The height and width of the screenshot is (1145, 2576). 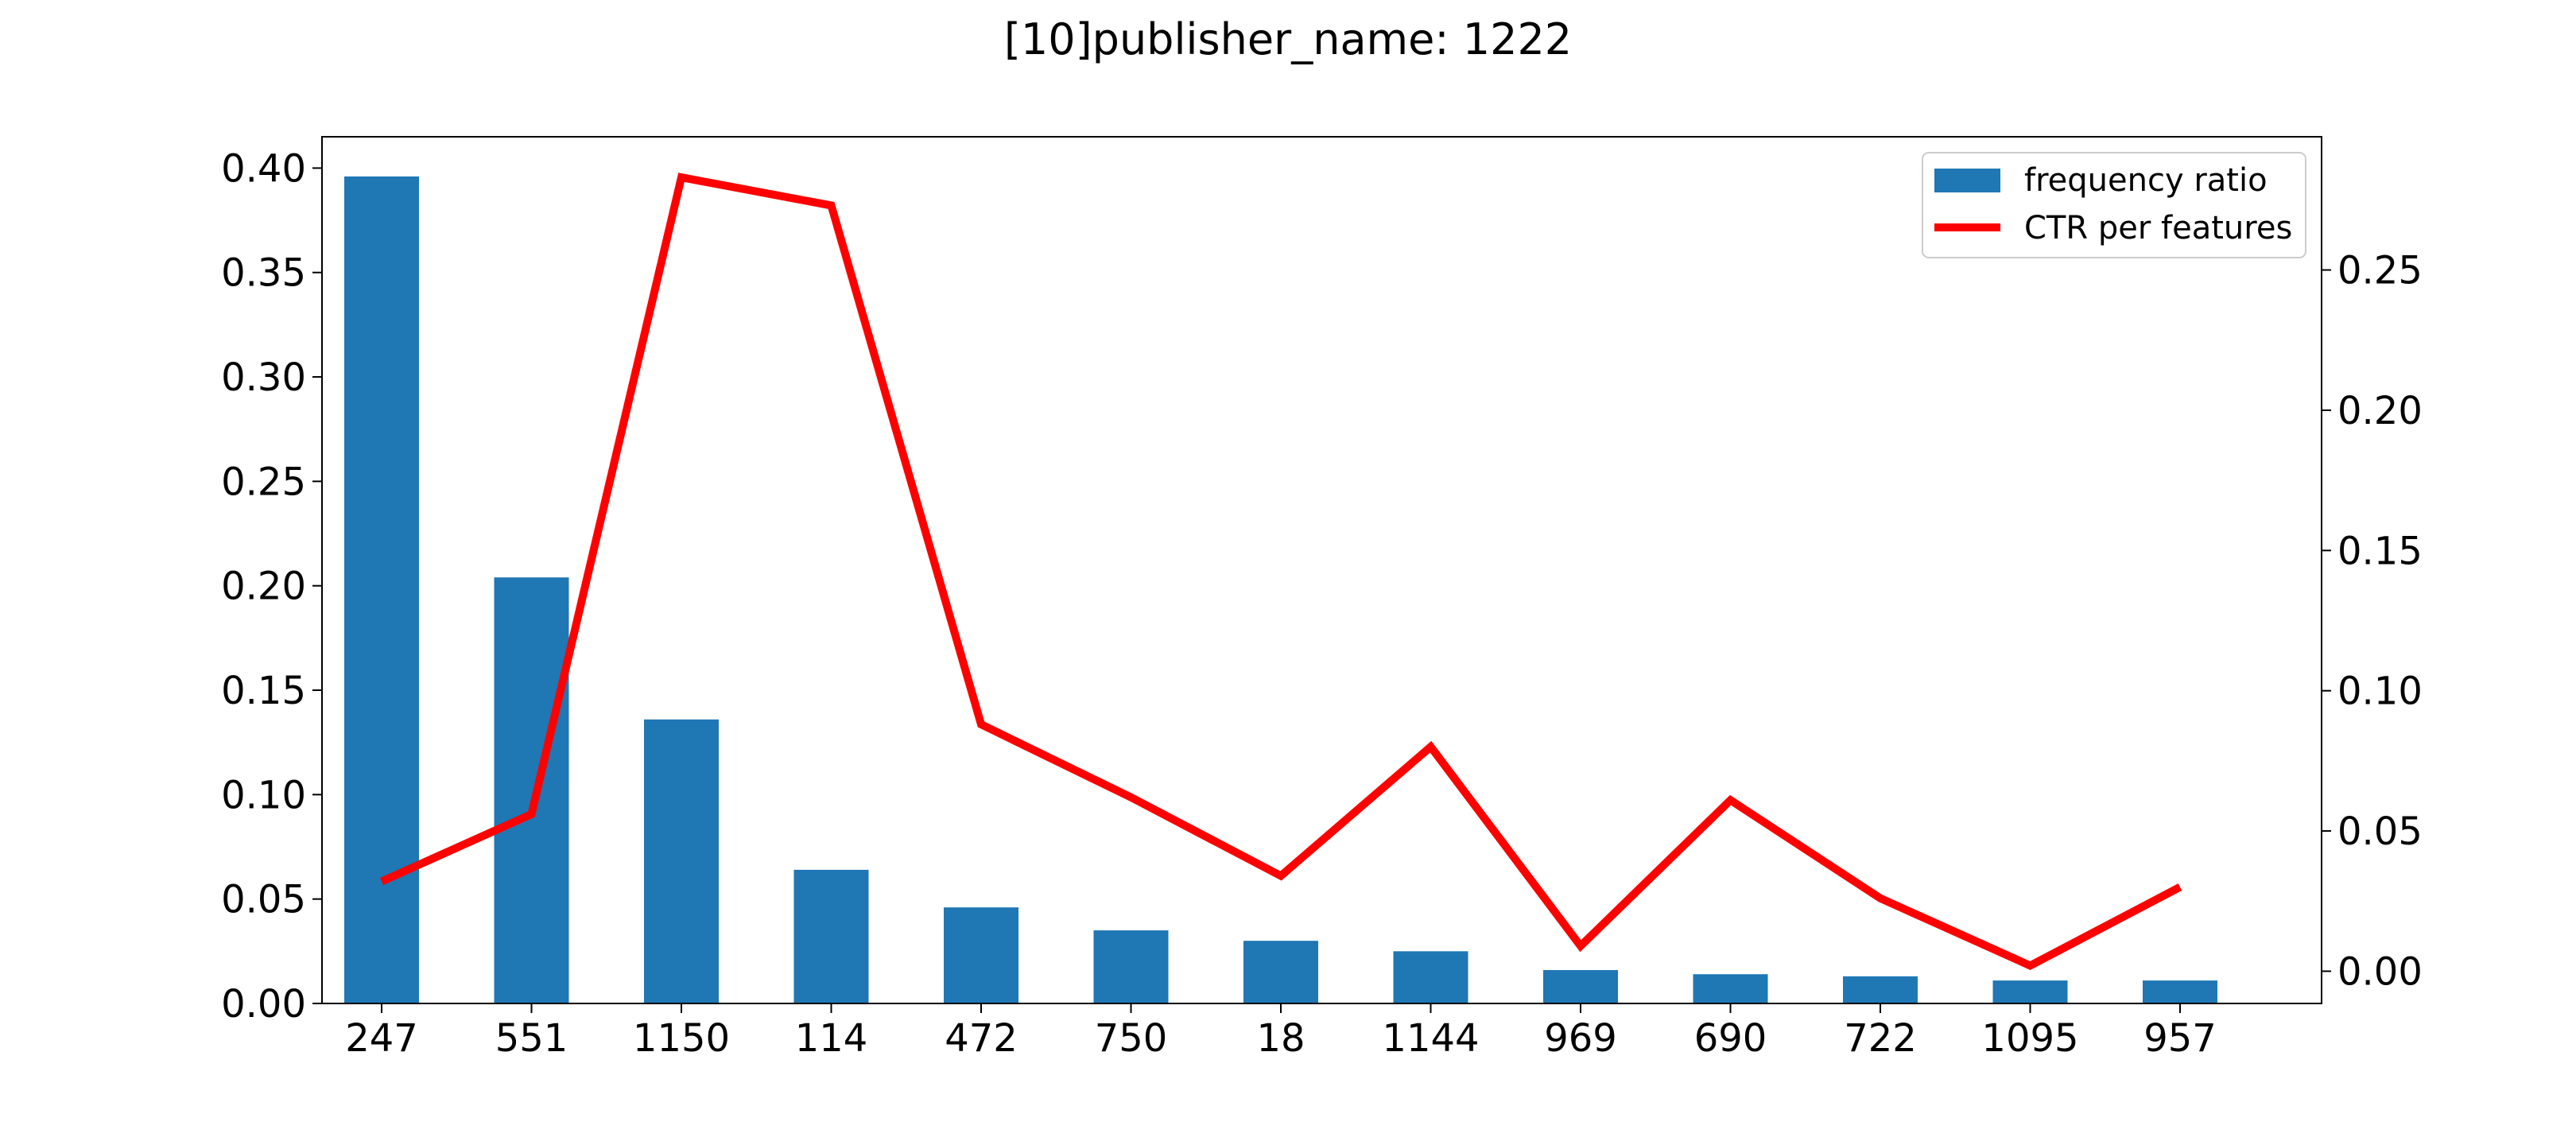 I want to click on legend-frame, so click(x=2114, y=205).